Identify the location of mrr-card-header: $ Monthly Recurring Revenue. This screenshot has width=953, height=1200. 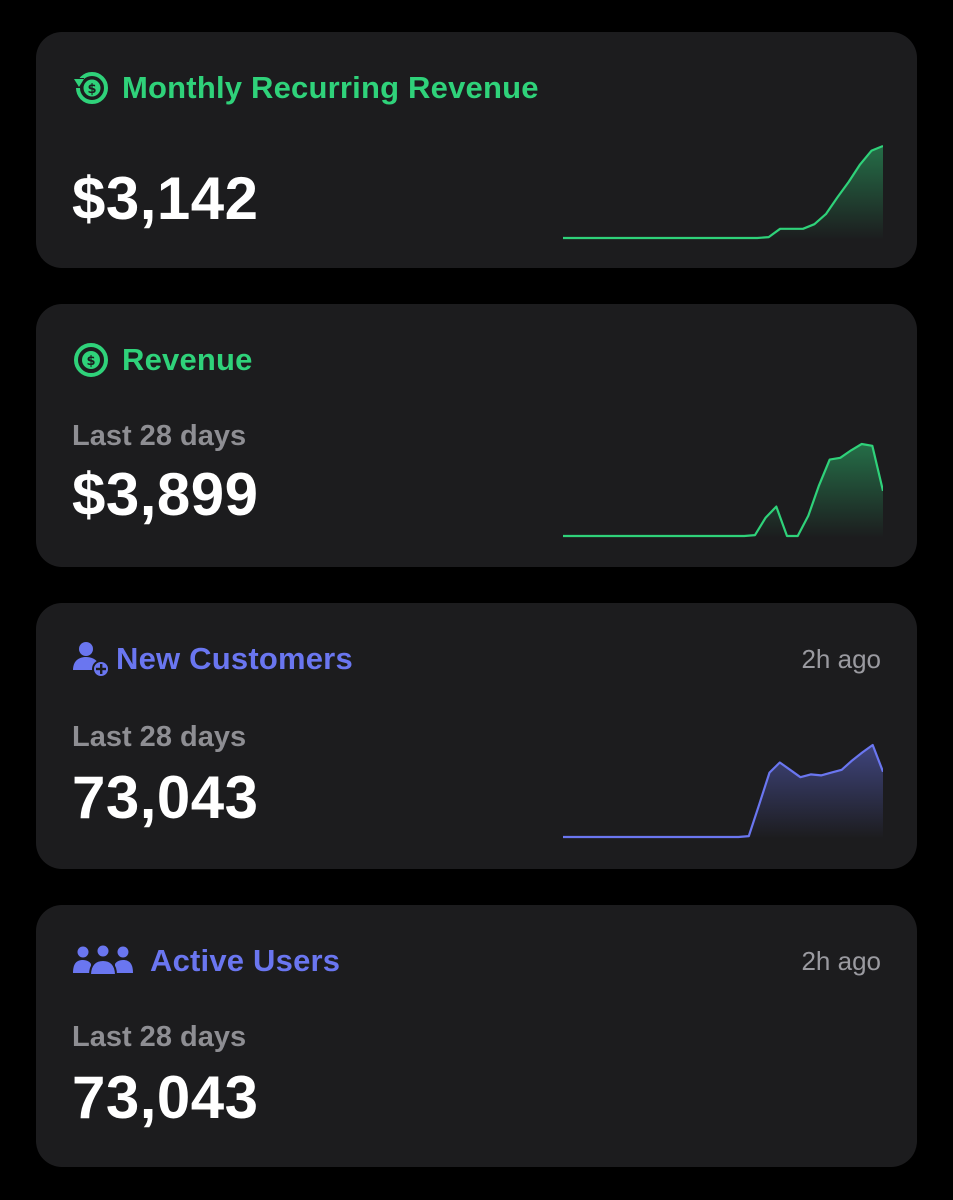
(476, 88).